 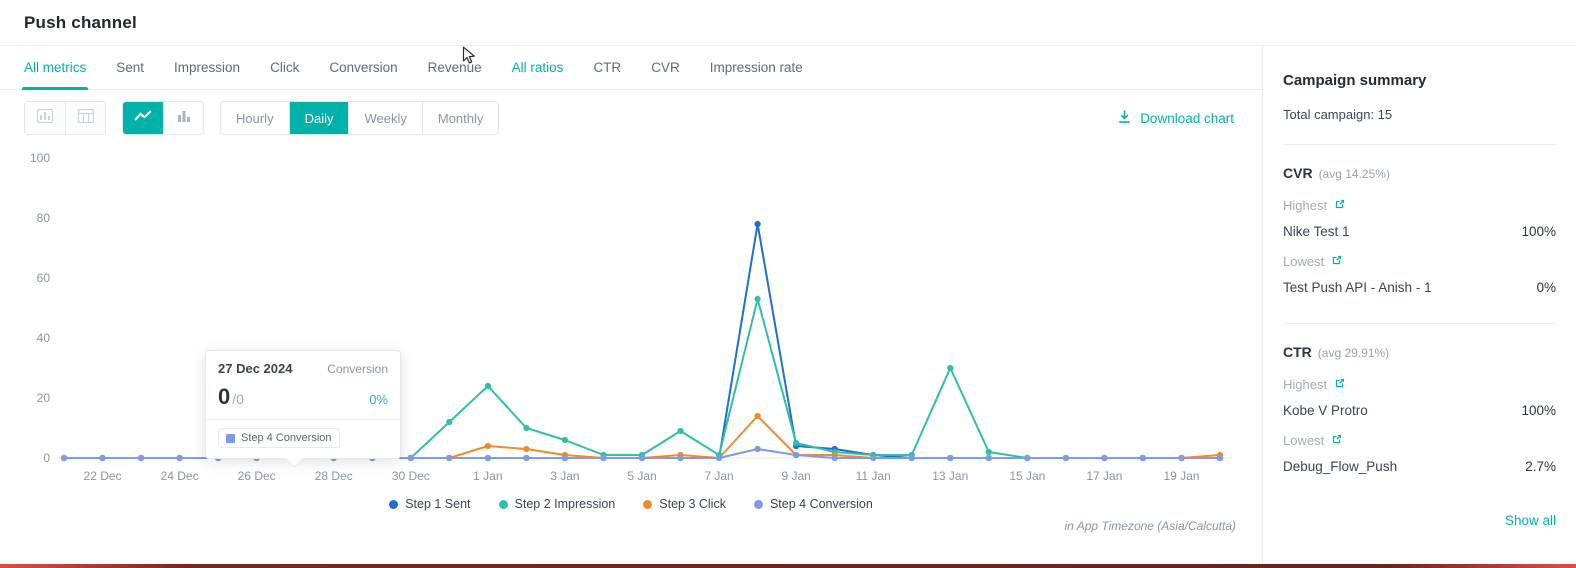 I want to click on table-view-button, so click(x=85, y=118).